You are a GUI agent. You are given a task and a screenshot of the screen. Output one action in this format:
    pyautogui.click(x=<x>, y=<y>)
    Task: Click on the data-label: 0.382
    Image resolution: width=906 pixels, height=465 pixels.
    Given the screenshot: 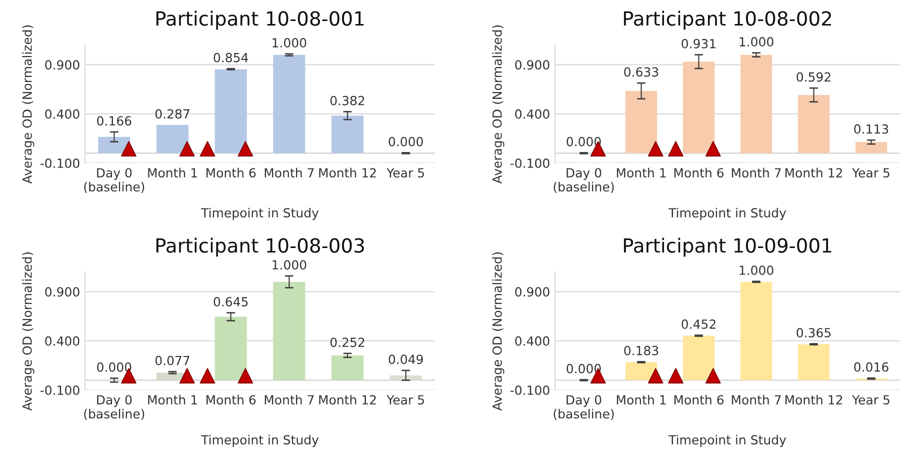 What is the action you would take?
    pyautogui.click(x=347, y=101)
    